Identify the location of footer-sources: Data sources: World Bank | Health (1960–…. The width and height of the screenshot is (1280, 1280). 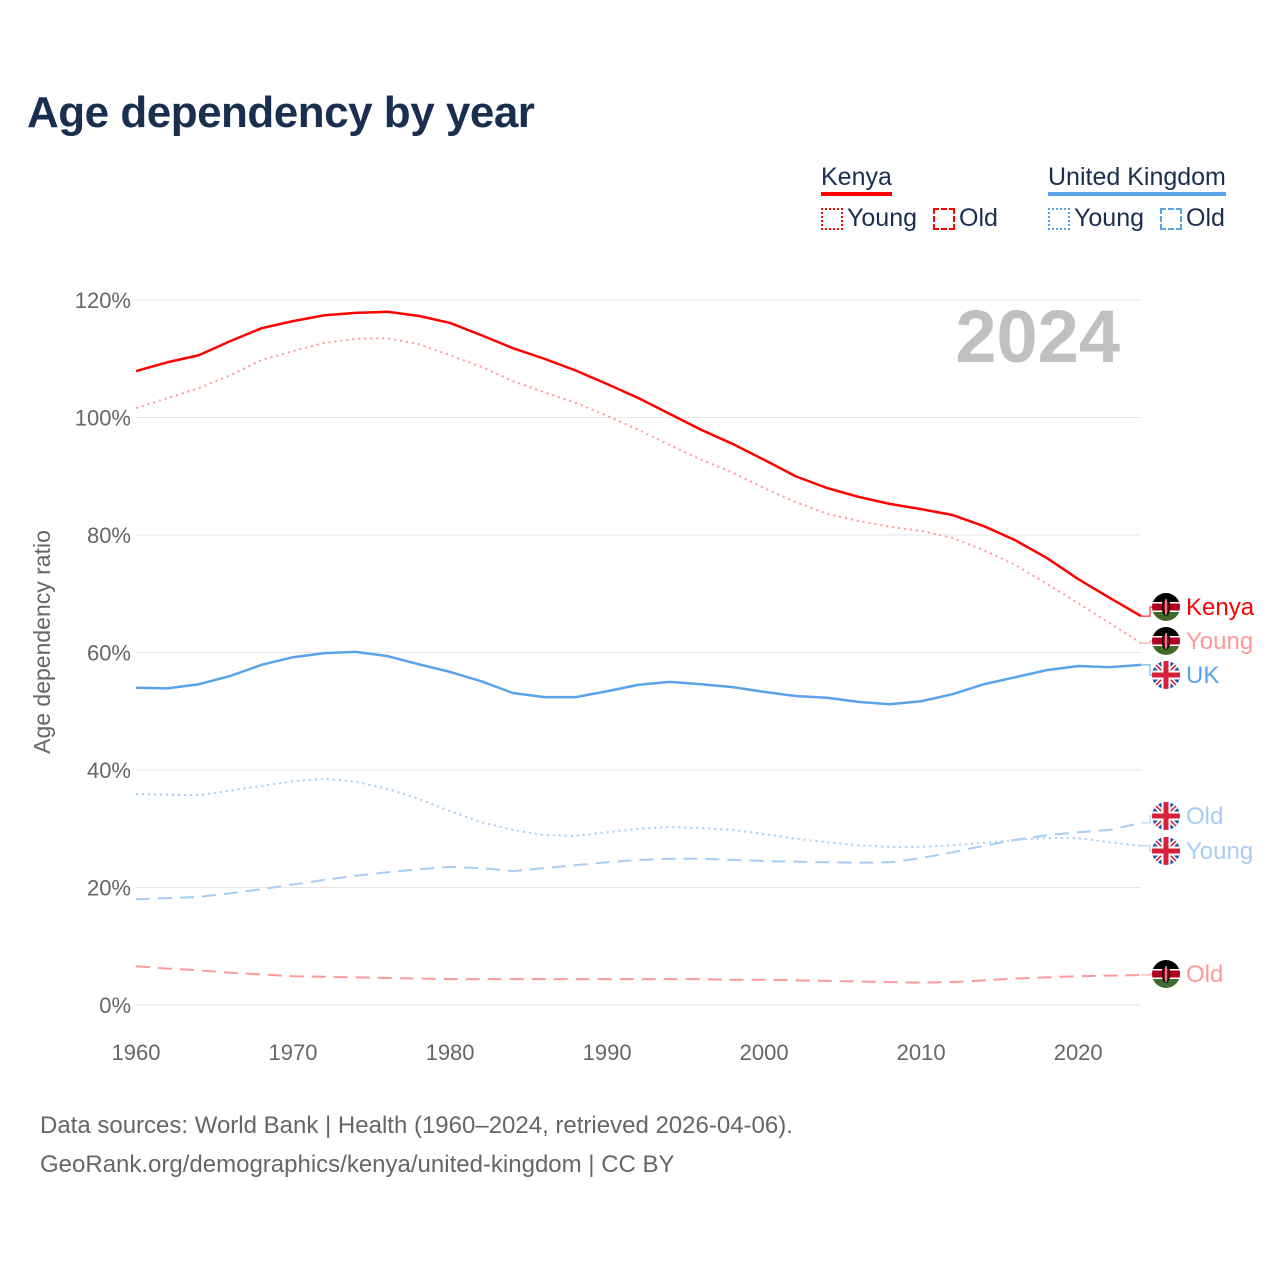
(416, 1125).